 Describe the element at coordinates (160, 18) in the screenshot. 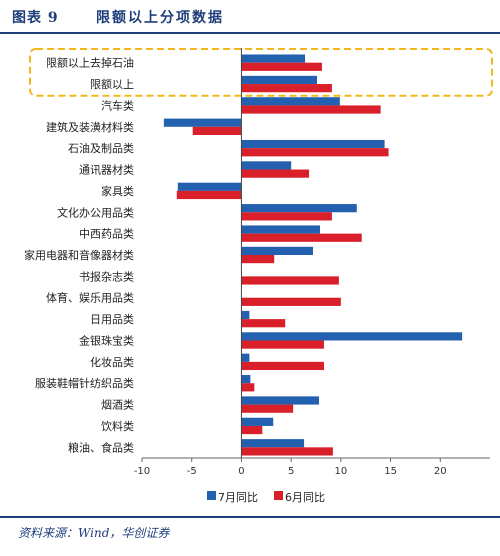

I see `figure-title: 限额以上分项数据` at that location.